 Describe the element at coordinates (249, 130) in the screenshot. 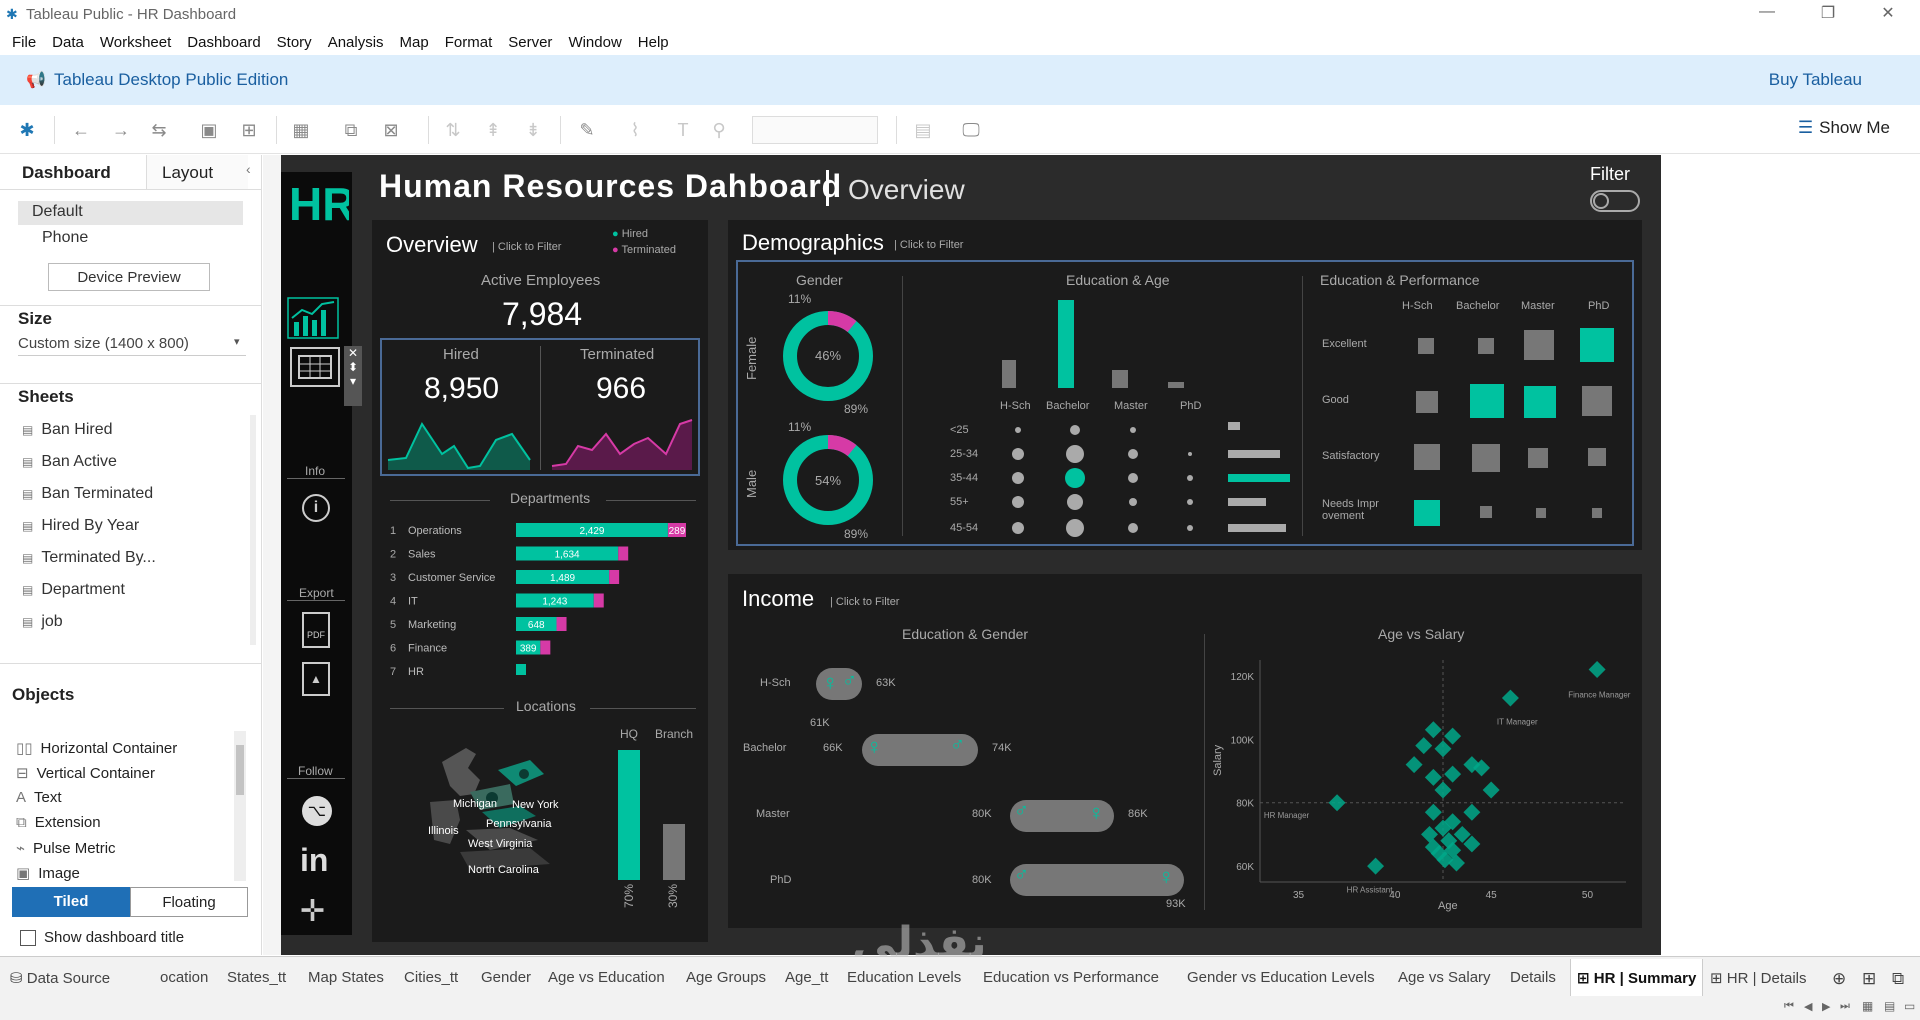

I see `new-datasource-icon: ⊞` at that location.